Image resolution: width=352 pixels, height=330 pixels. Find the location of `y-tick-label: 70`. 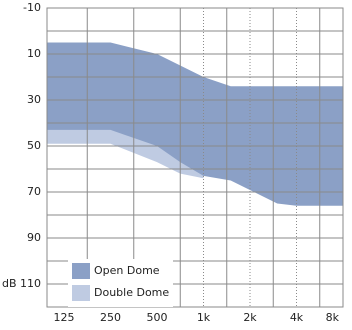

y-tick-label: 70 is located at coordinates (34, 191).